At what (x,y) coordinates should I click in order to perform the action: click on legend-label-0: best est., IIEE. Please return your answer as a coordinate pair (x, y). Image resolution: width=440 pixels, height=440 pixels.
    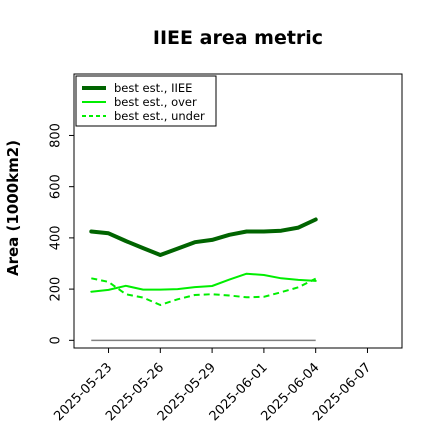
    Looking at the image, I should click on (153, 88).